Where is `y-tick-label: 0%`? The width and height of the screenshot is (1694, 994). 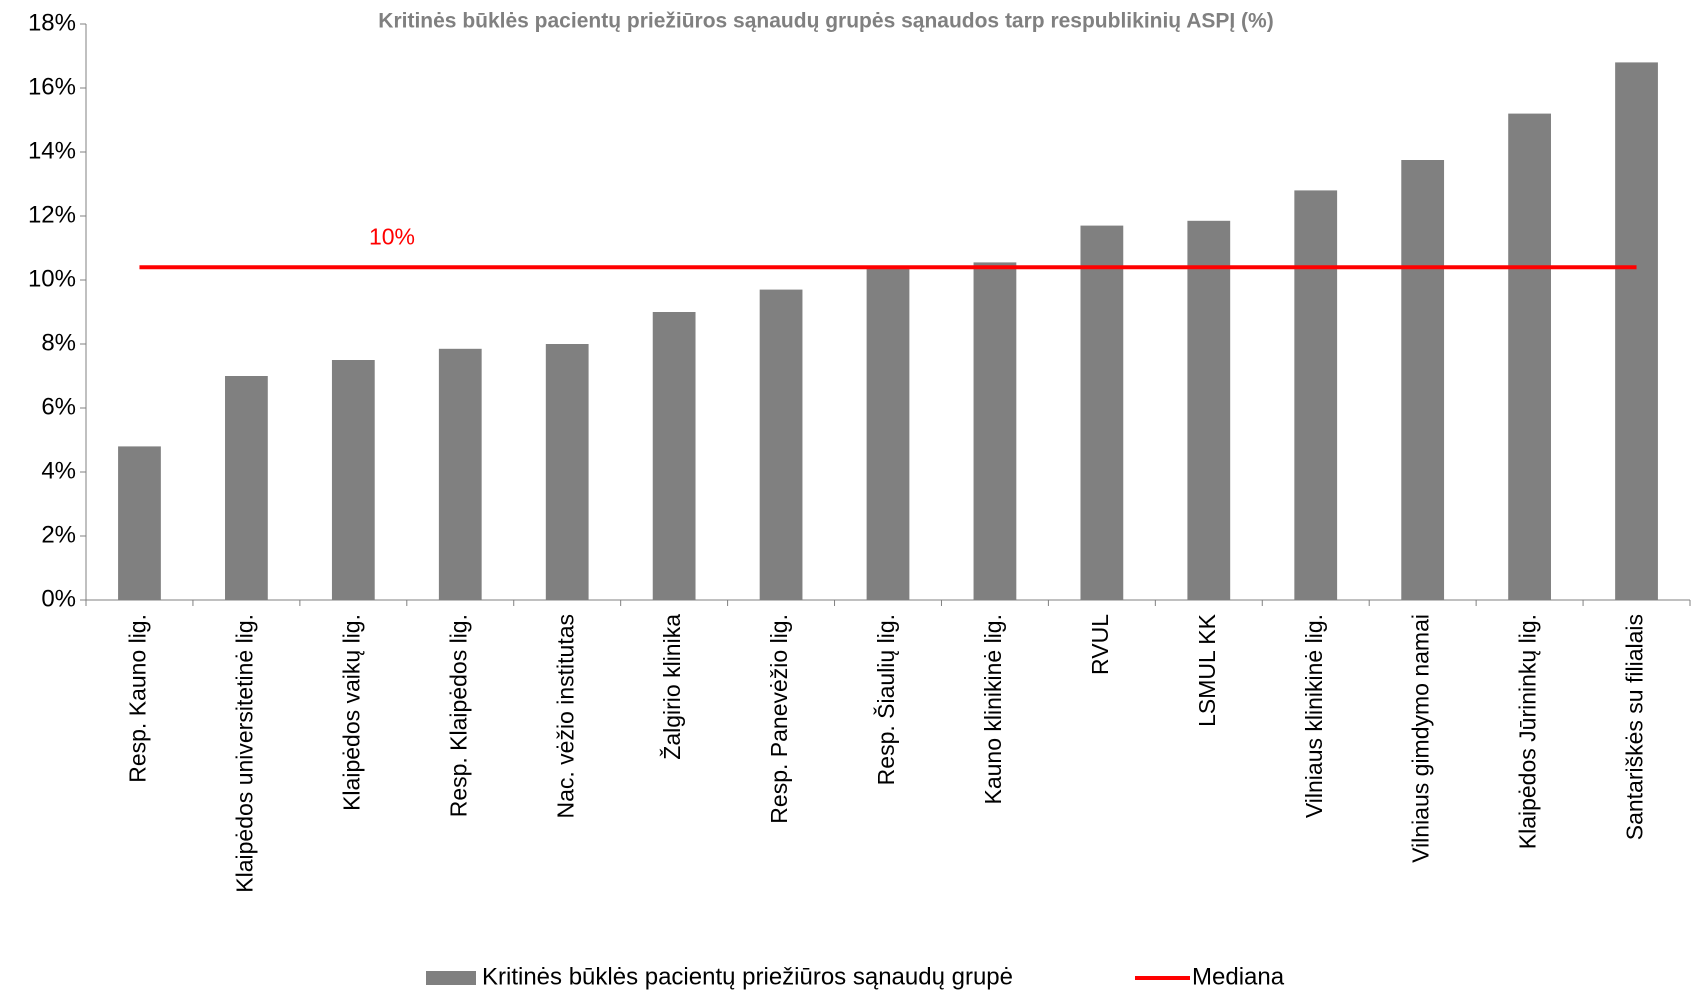
y-tick-label: 0% is located at coordinates (58, 598).